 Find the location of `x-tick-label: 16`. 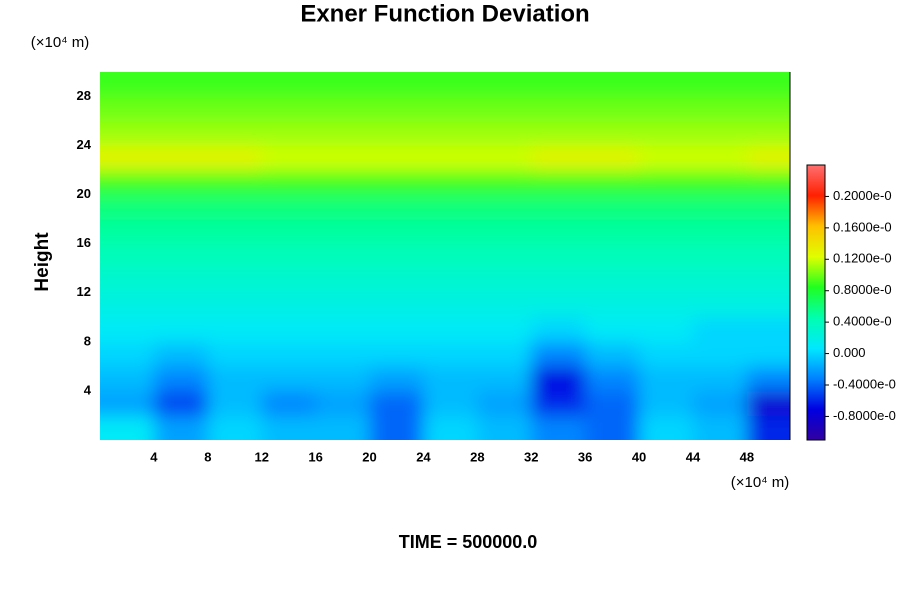

x-tick-label: 16 is located at coordinates (315, 456).